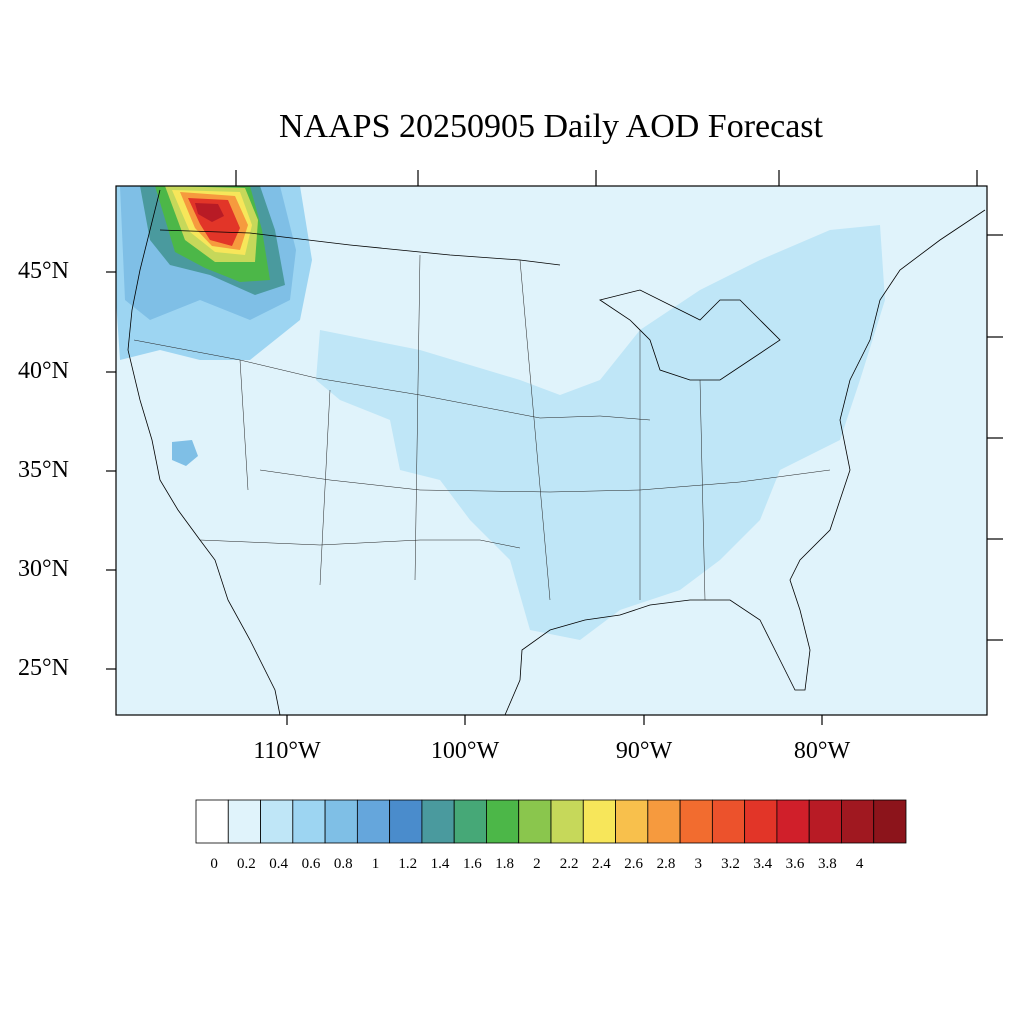 The image size is (1024, 1024). What do you see at coordinates (601, 864) in the screenshot?
I see `colorbar-label: 2.4` at bounding box center [601, 864].